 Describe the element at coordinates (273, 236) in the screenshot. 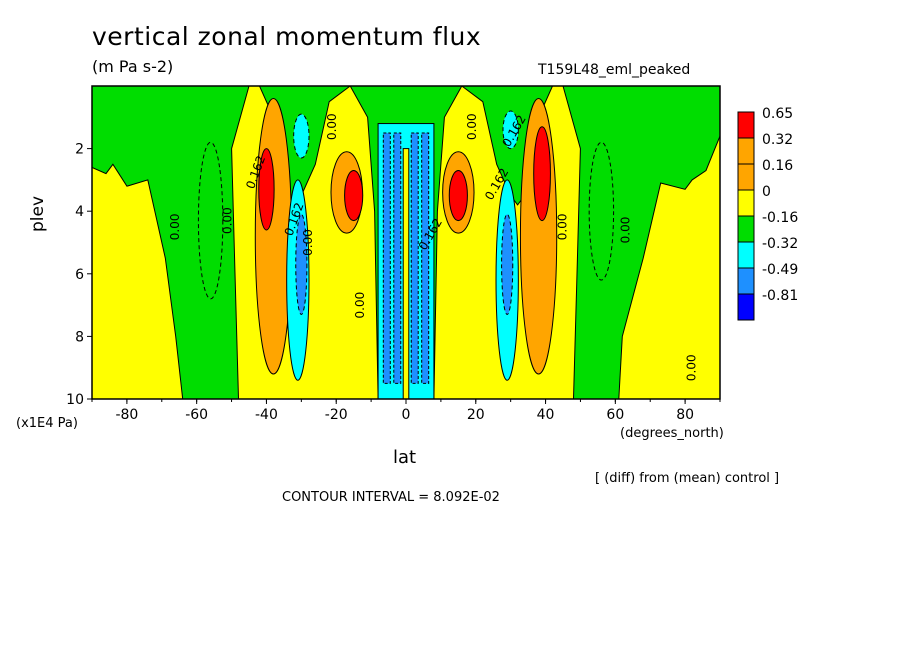

I see `field-orange-jet-south` at that location.